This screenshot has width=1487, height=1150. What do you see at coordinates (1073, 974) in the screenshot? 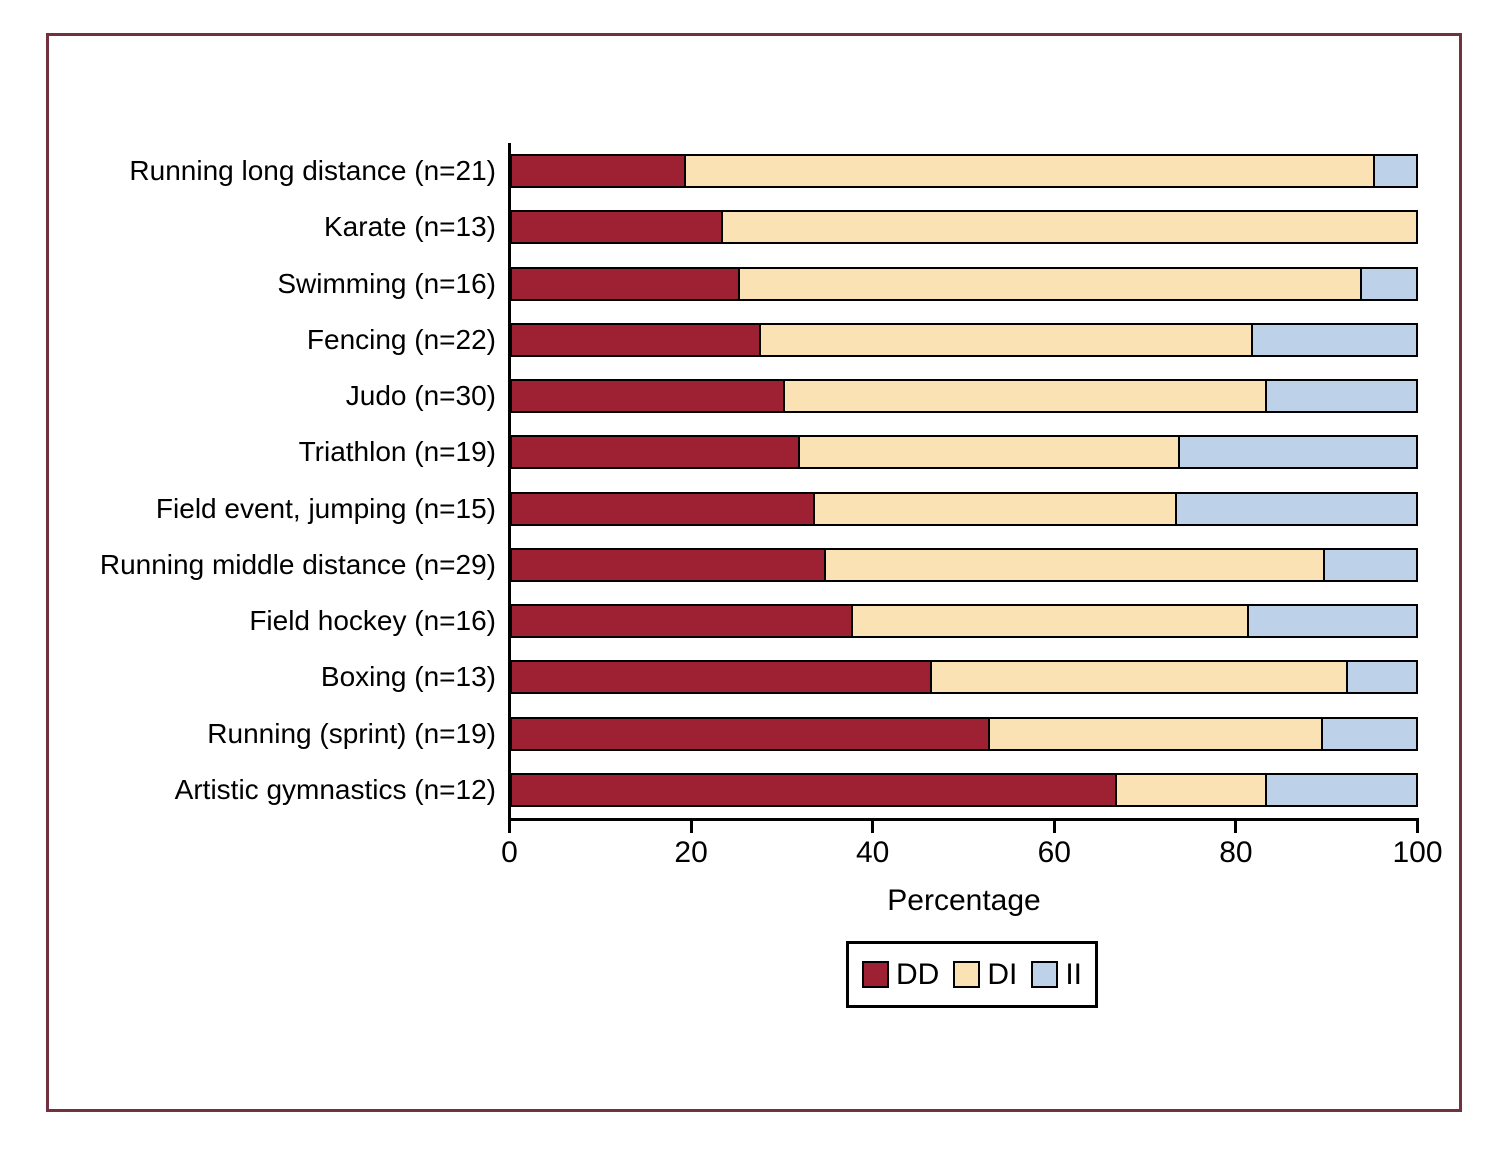
I see `legend-label-ii: II` at bounding box center [1073, 974].